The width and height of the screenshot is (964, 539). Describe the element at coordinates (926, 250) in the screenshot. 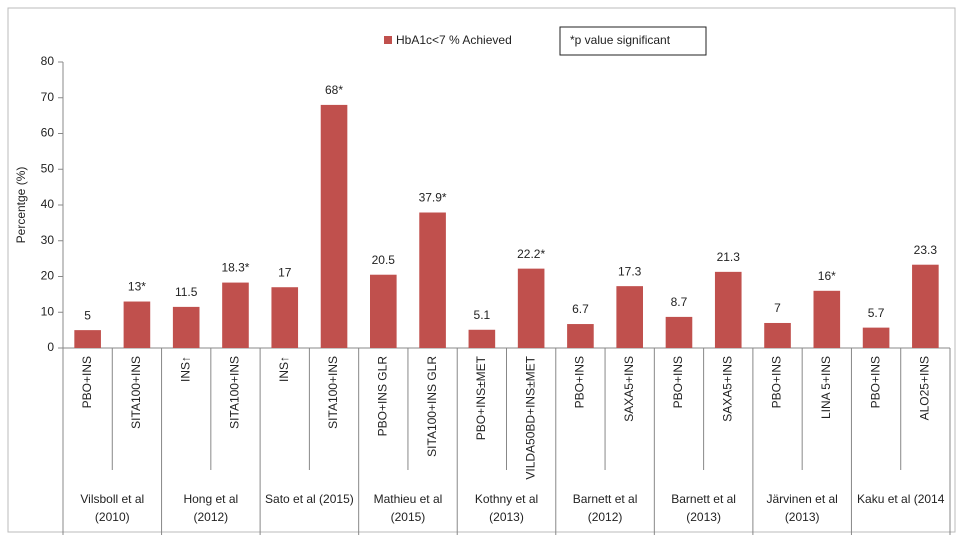

I see `value-label: 23.3` at that location.